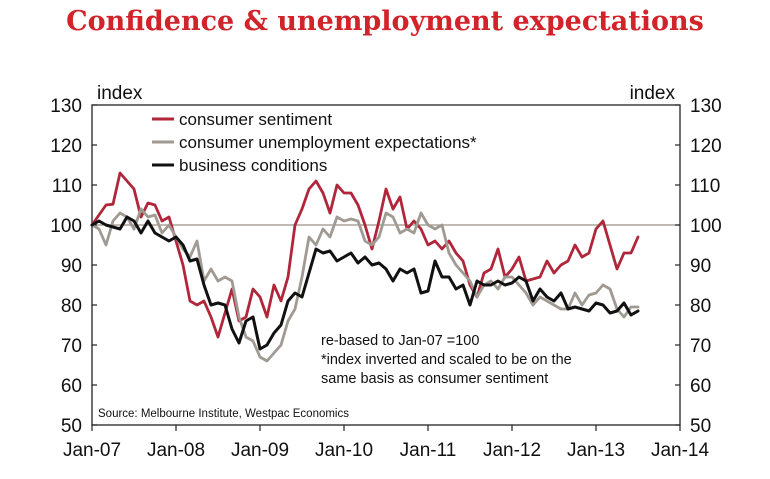 This screenshot has height=479, width=770. Describe the element at coordinates (434, 379) in the screenshot. I see `annotation-inverted-2: same basis as consumer sentiment` at that location.